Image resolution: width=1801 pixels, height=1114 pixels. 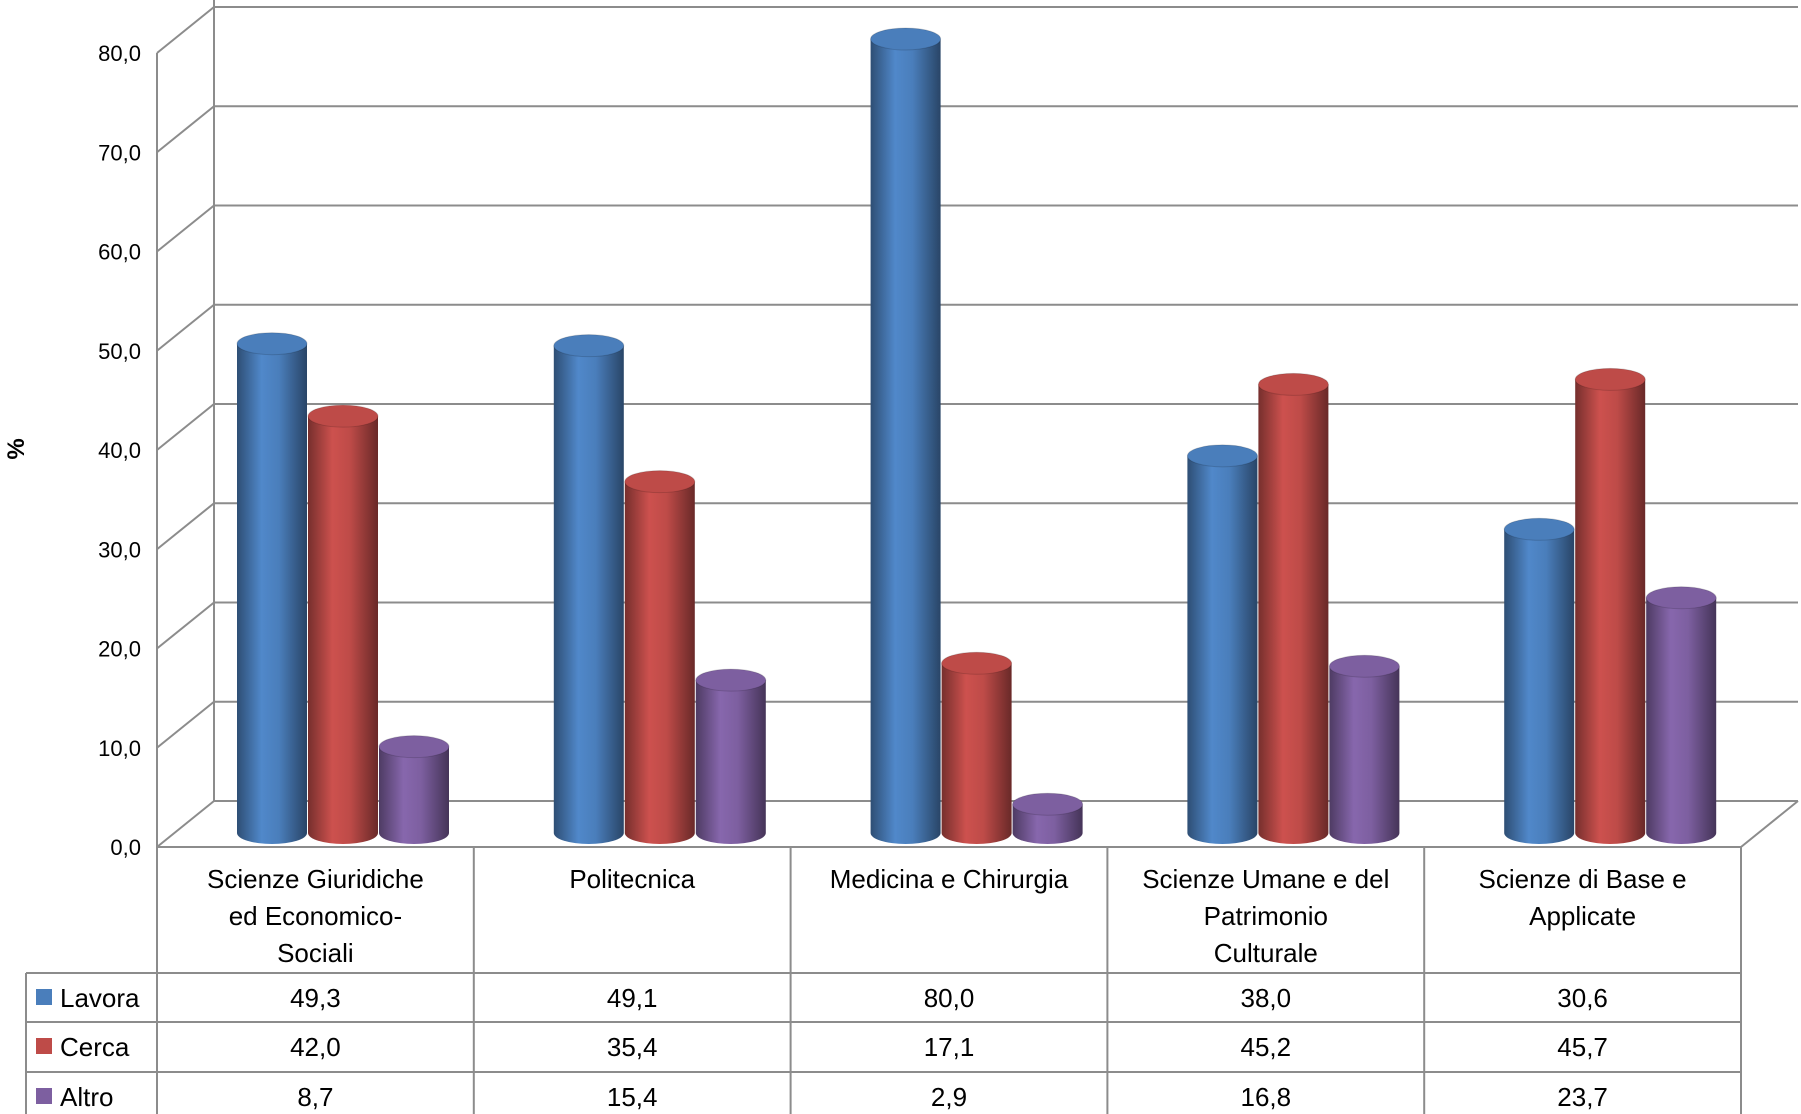 I want to click on table-cell: 16,8, so click(x=1265, y=1097).